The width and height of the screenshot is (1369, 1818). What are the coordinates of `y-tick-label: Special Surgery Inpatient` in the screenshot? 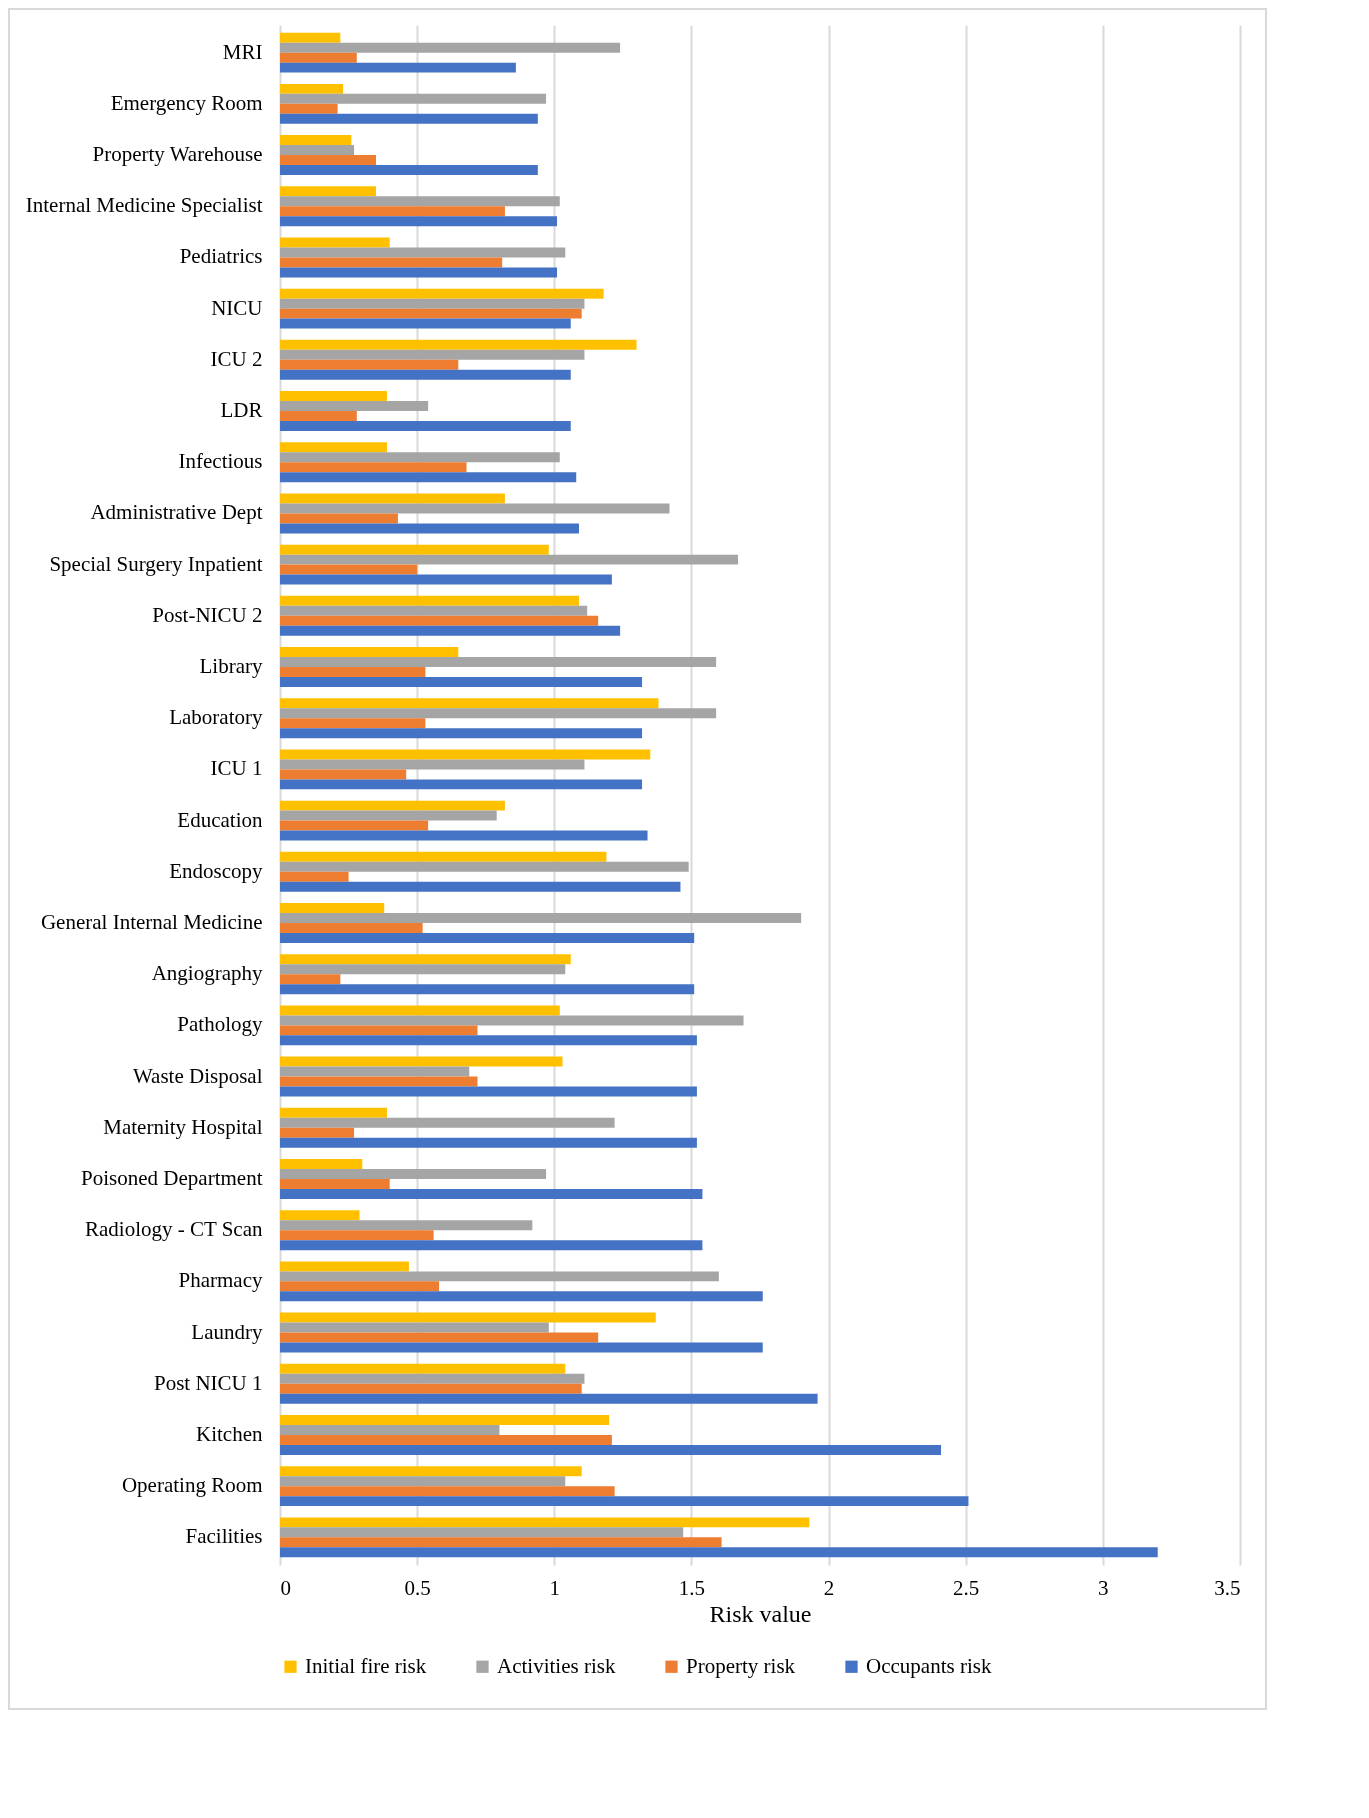 It's located at (156, 563).